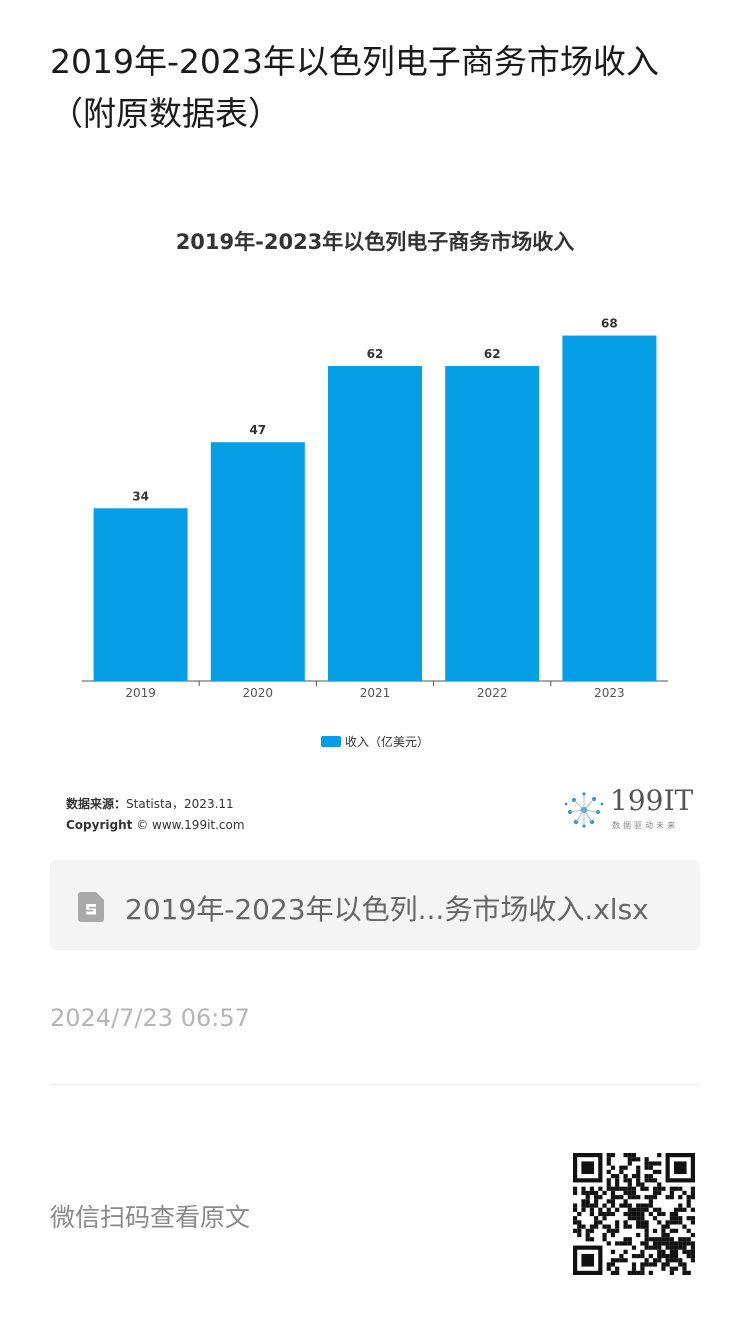 This screenshot has width=750, height=1342. Describe the element at coordinates (354, 87) in the screenshot. I see `article-title: 2019年-2023年以色列电子商务市场收入（附原数据表）` at that location.